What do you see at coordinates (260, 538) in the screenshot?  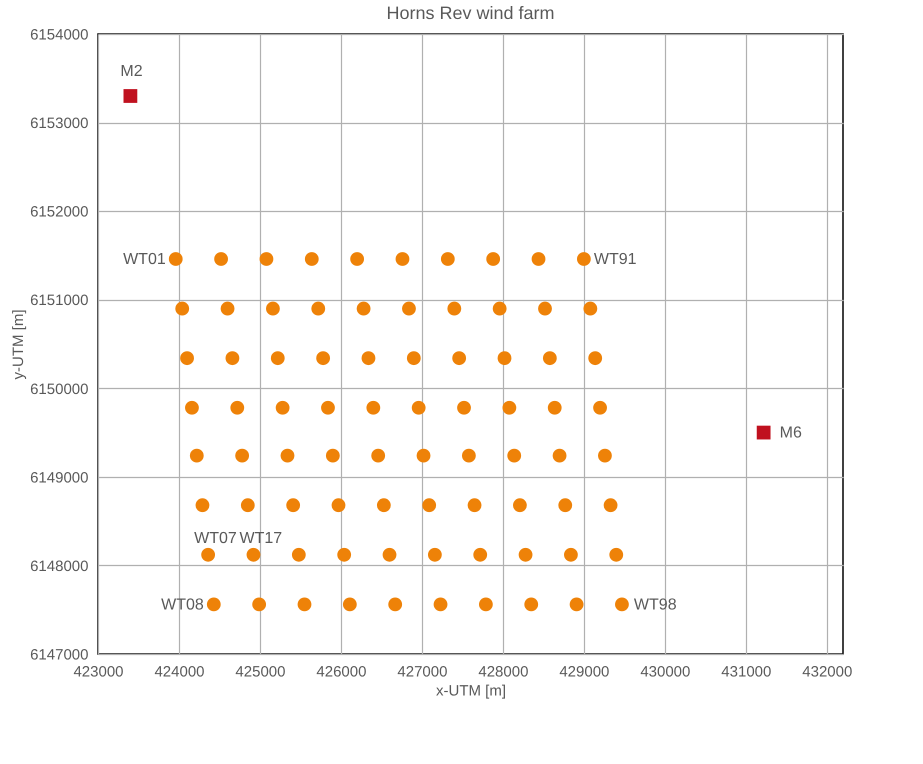 I see `annotation: WT17` at bounding box center [260, 538].